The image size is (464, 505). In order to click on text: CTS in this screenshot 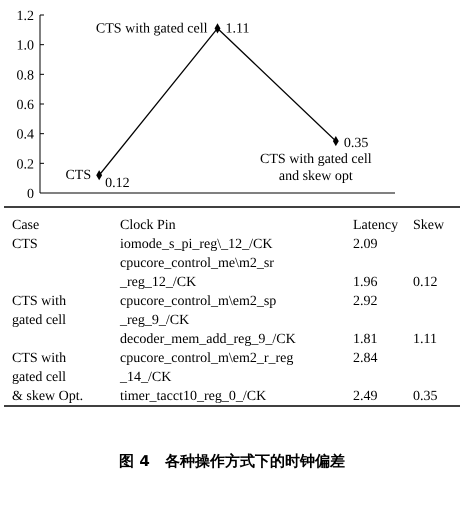, I will do `click(25, 244)`.